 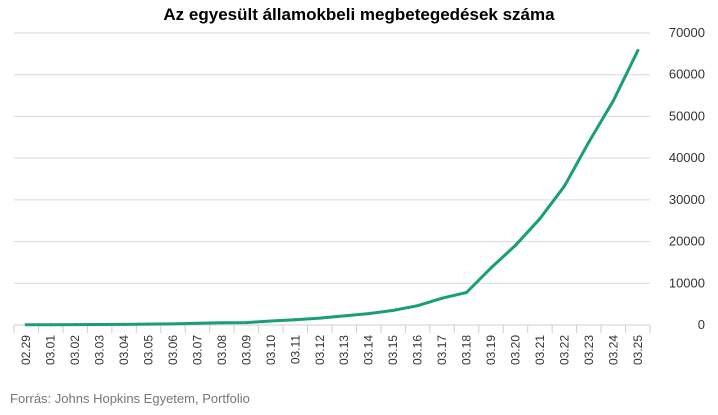 What do you see at coordinates (687, 178) in the screenshot?
I see `y-axis-labels: 0 10000 20000 30000 40000 50000 60000 70000` at bounding box center [687, 178].